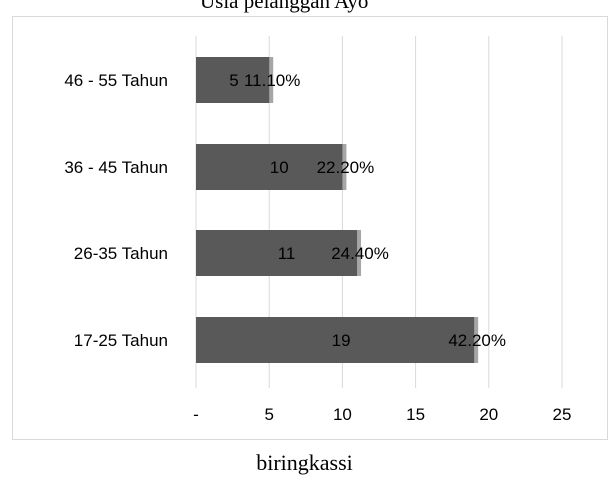  What do you see at coordinates (287, 253) in the screenshot?
I see `value-label: 11` at bounding box center [287, 253].